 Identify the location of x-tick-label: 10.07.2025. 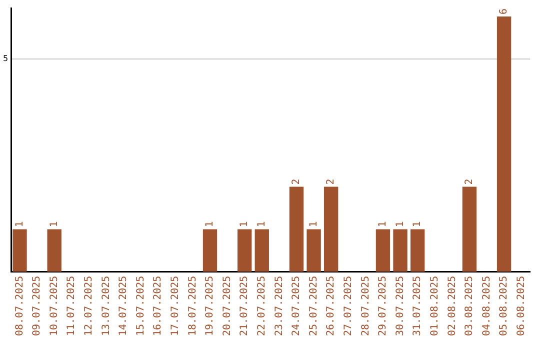
(54, 306).